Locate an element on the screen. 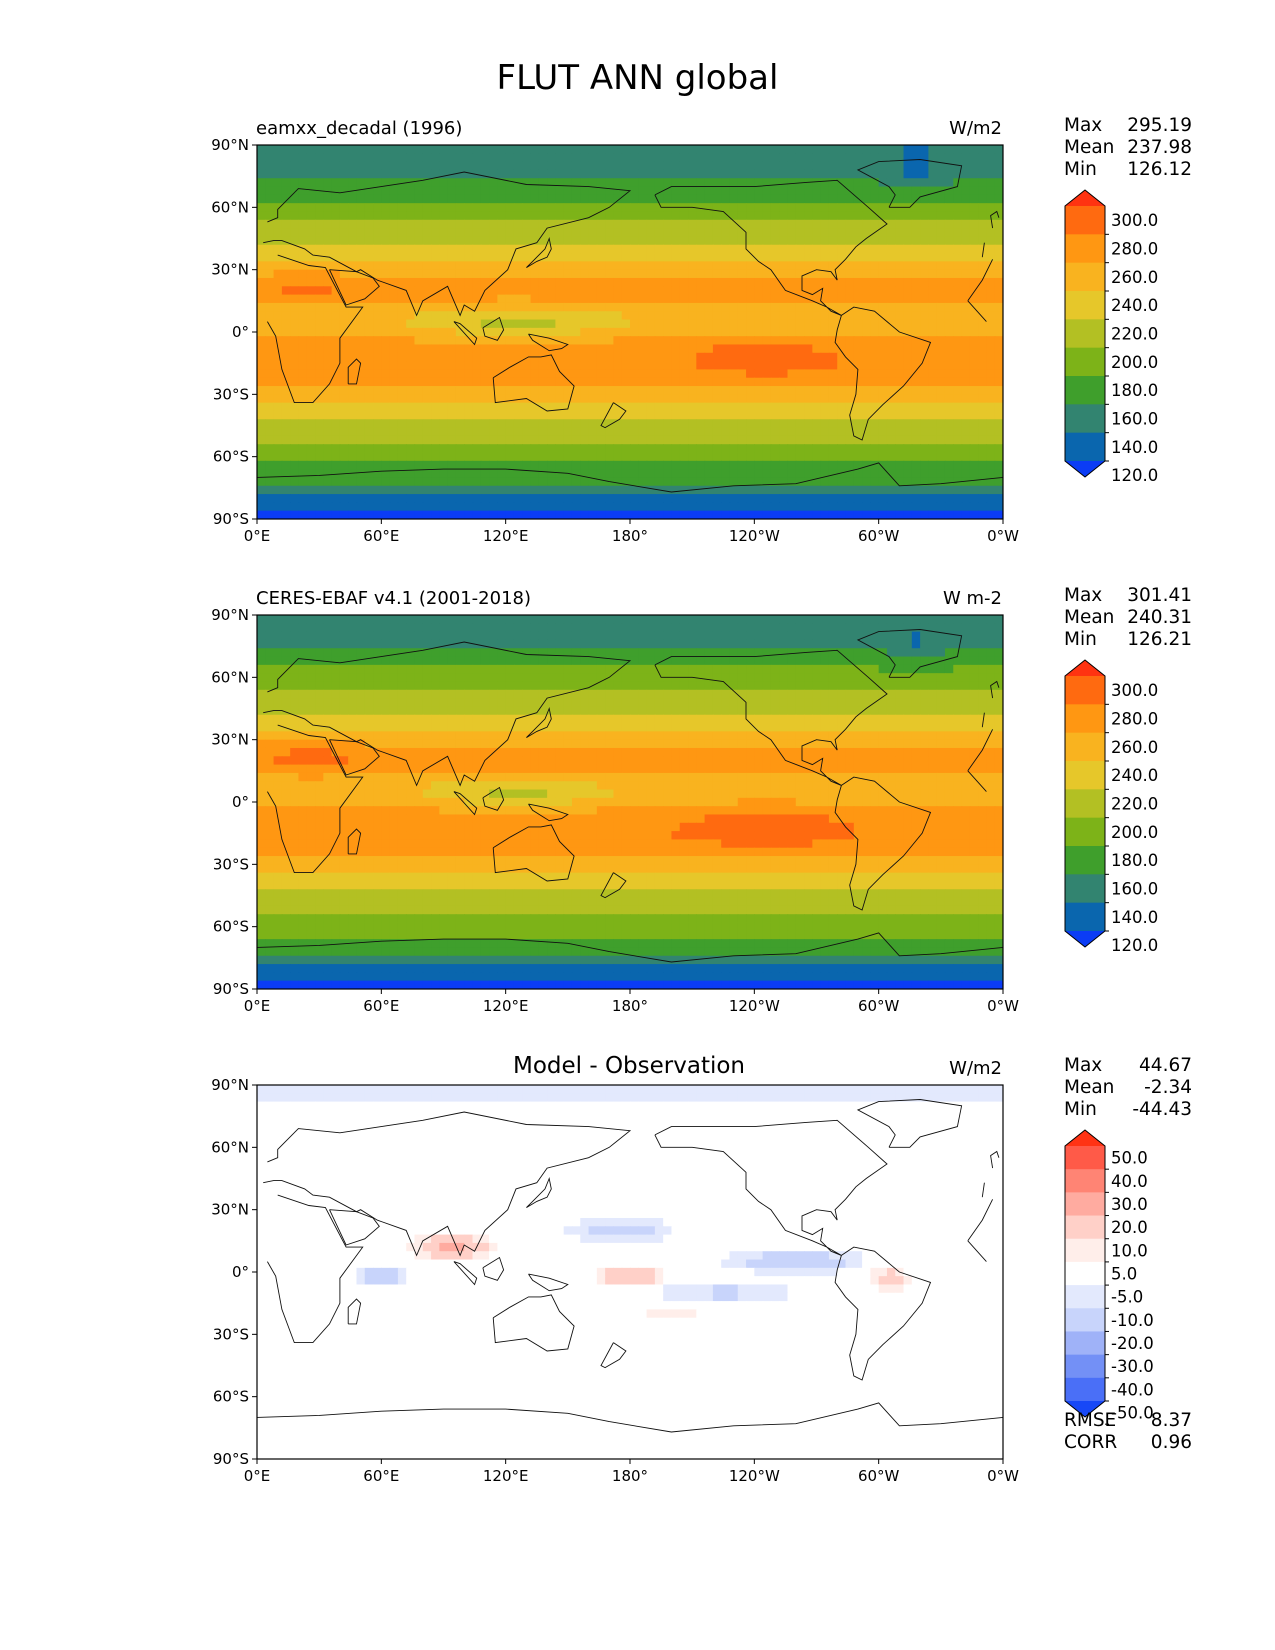  stat-mean: Mean 240.31 is located at coordinates (1128, 617).